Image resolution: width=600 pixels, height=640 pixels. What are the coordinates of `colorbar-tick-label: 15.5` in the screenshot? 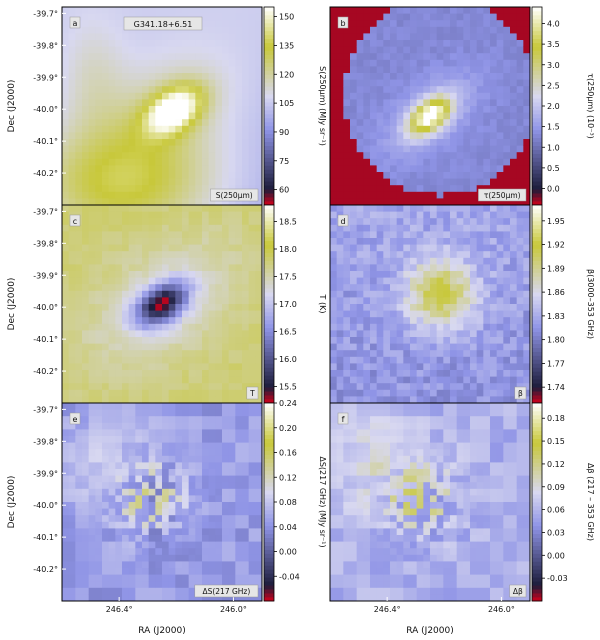 It's located at (288, 387).